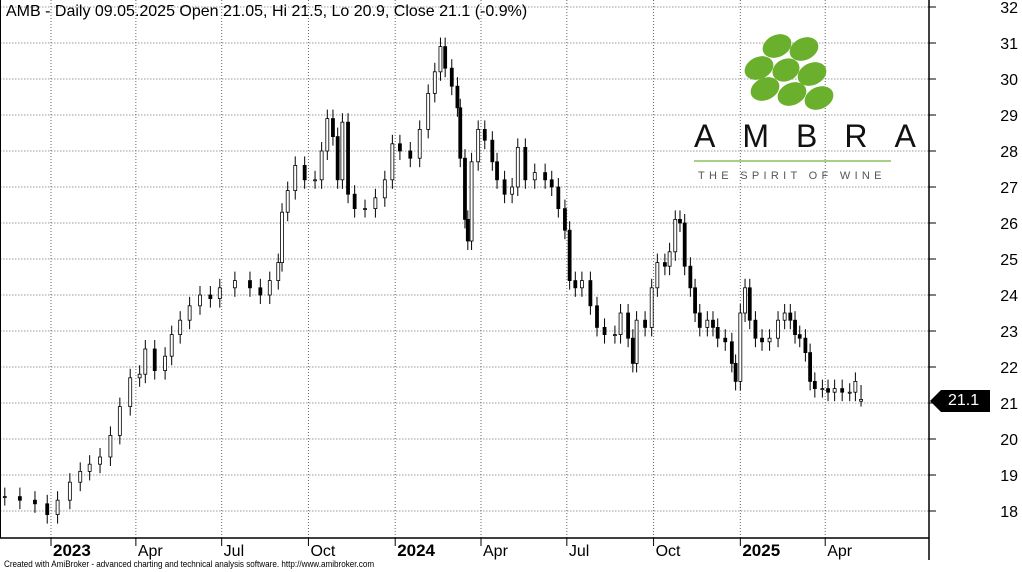  I want to click on y-tick-label: 27, so click(1009, 188).